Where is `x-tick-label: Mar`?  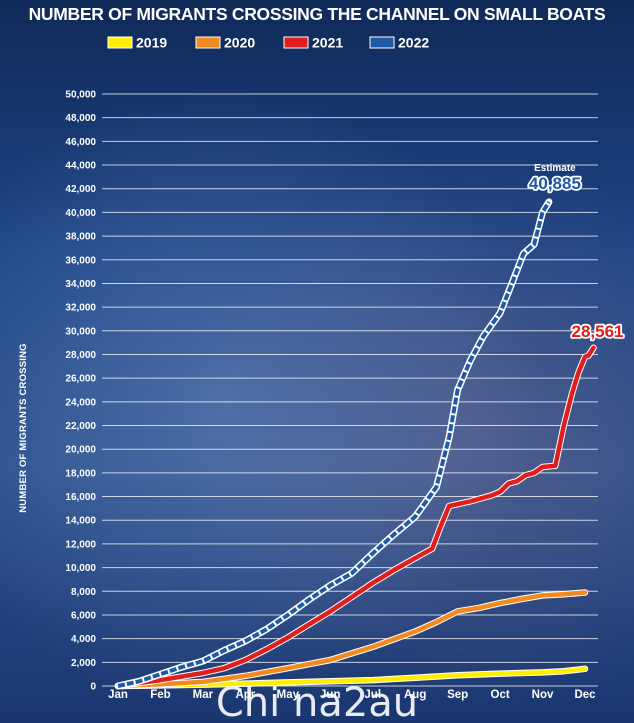
x-tick-label: Mar is located at coordinates (203, 695).